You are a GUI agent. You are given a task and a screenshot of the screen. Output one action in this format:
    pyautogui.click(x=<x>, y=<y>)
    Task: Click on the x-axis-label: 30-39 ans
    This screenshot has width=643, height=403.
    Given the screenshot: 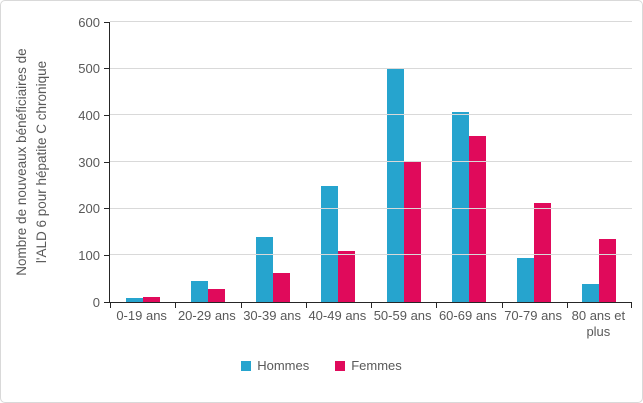 What is the action you would take?
    pyautogui.click(x=272, y=315)
    